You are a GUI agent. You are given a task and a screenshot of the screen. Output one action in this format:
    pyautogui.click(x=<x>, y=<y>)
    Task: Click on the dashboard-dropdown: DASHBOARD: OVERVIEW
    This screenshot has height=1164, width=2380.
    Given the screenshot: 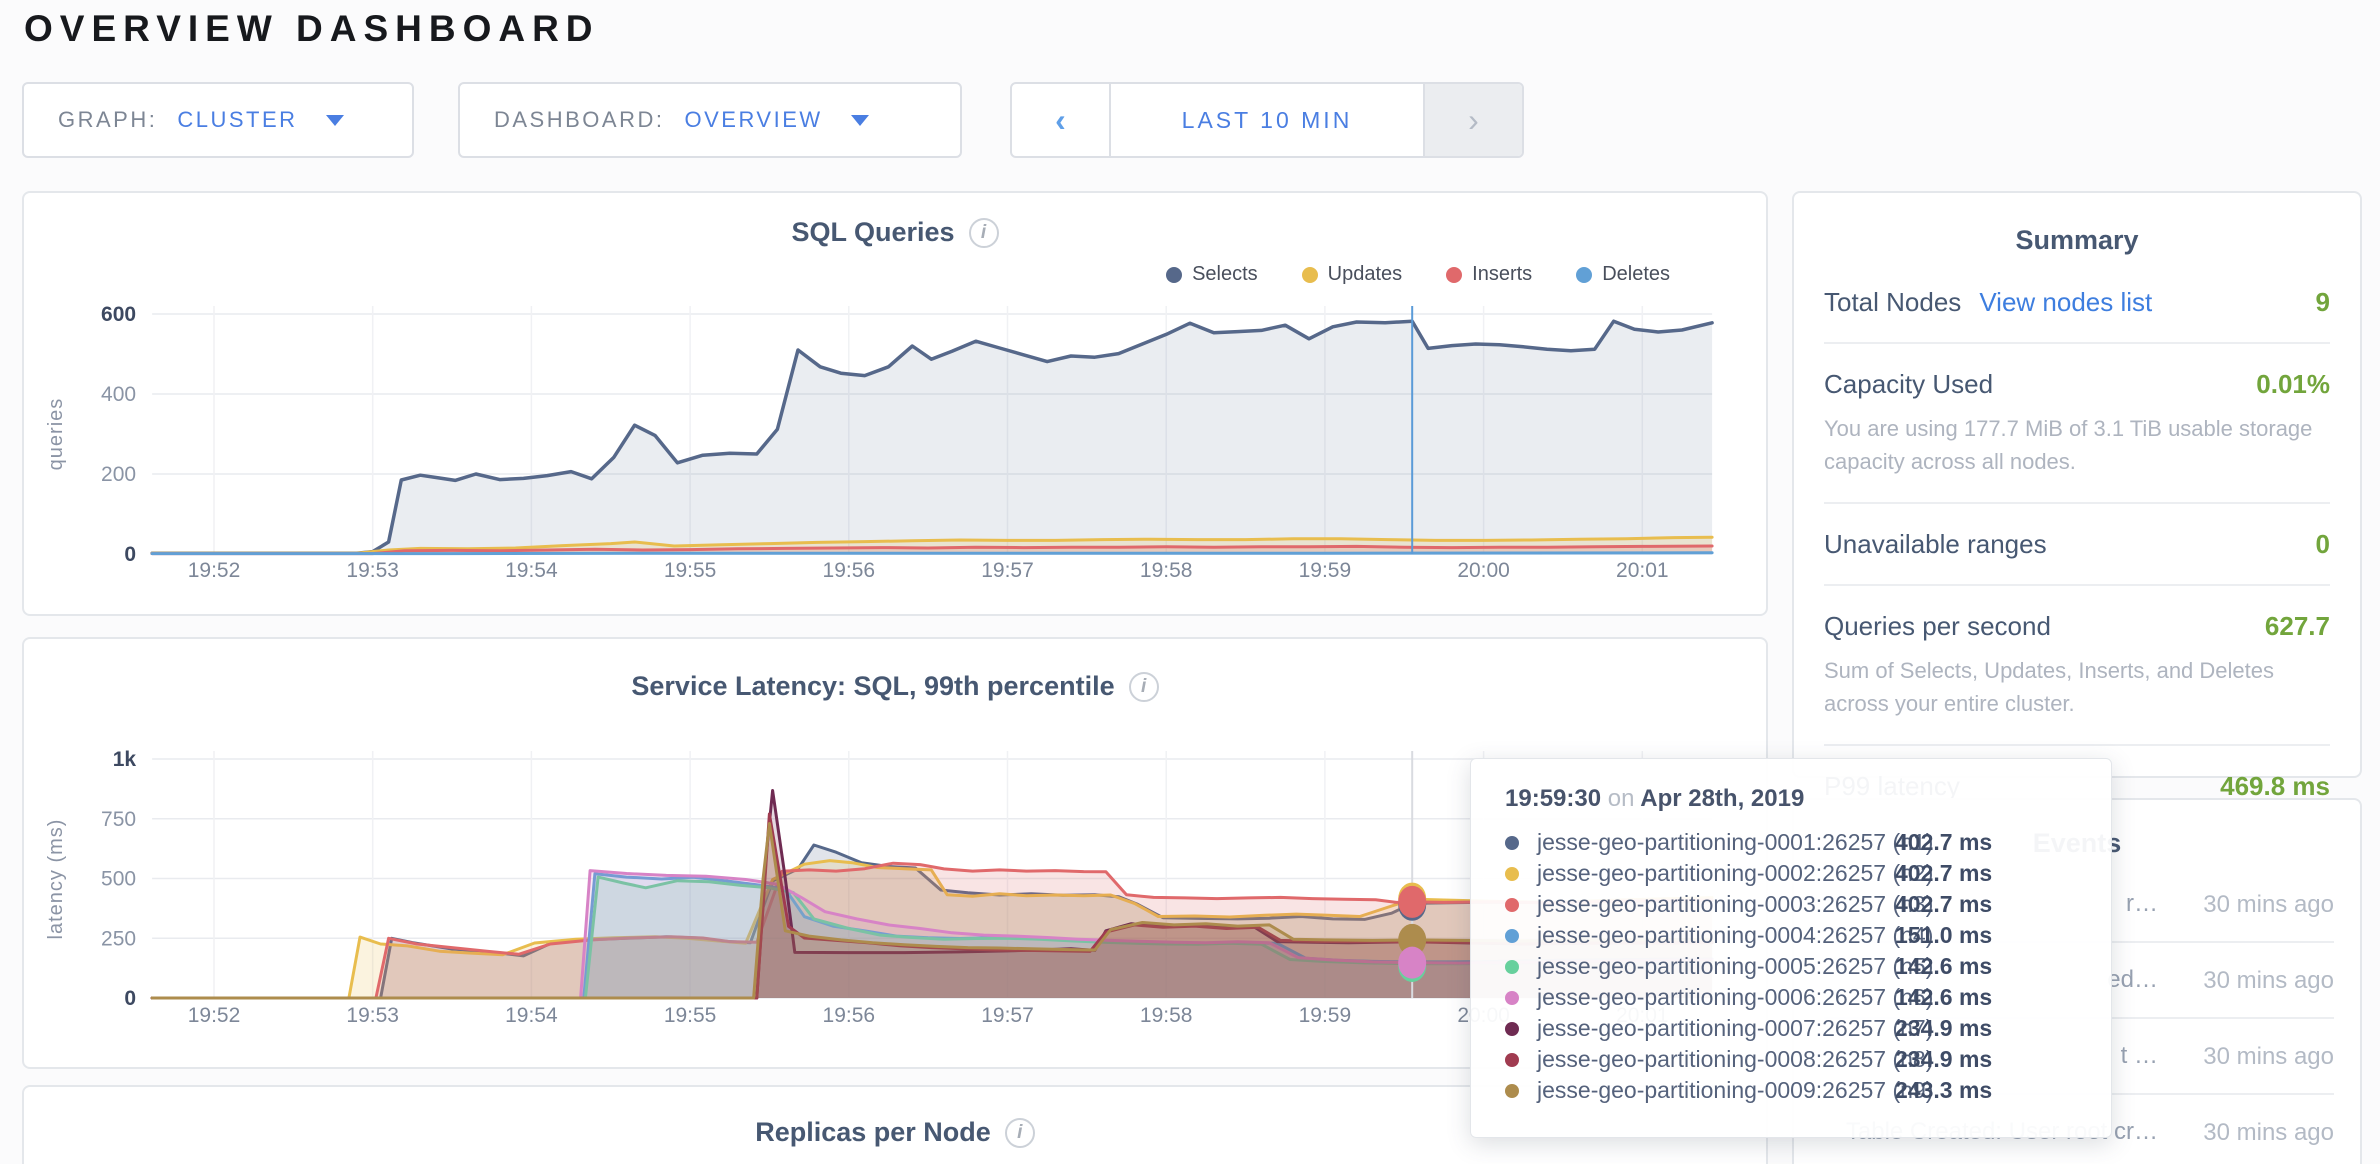 What is the action you would take?
    pyautogui.click(x=710, y=120)
    